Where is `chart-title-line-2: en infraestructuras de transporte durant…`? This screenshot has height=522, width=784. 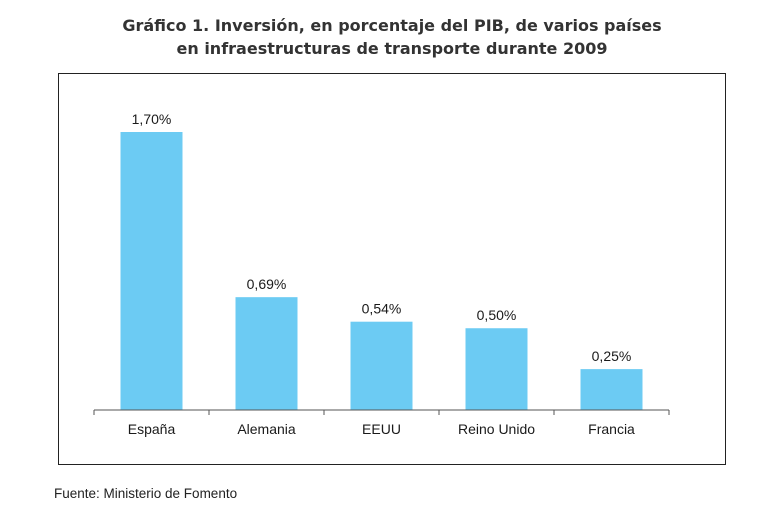
chart-title-line-2: en infraestructuras de transporte durant… is located at coordinates (392, 48).